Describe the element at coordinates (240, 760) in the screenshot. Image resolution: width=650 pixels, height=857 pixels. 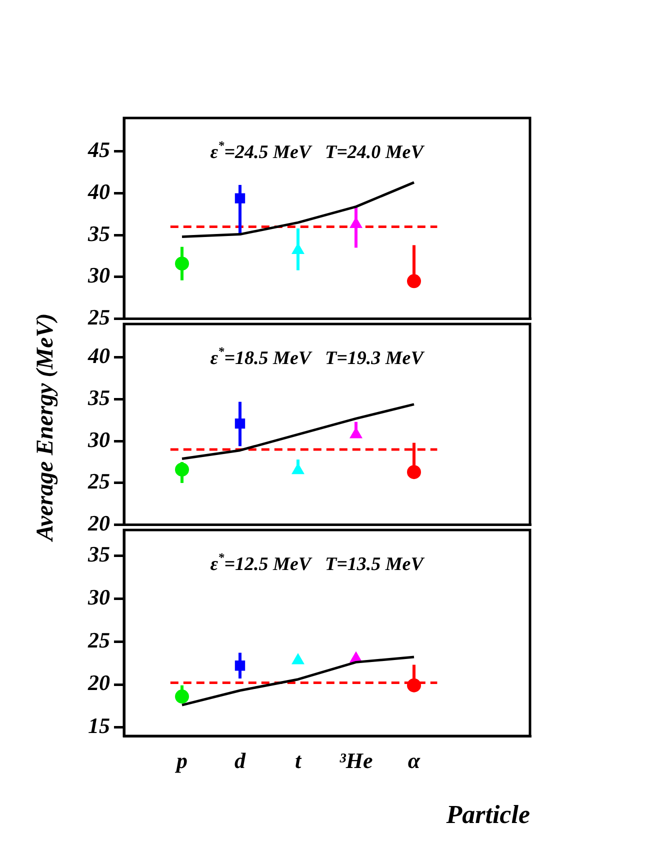
I see `x-tick-label: d` at that location.